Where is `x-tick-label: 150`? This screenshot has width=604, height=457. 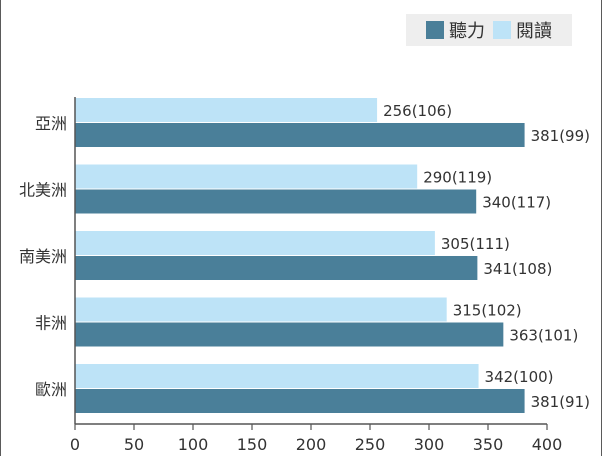 x-tick-label: 150 is located at coordinates (252, 444).